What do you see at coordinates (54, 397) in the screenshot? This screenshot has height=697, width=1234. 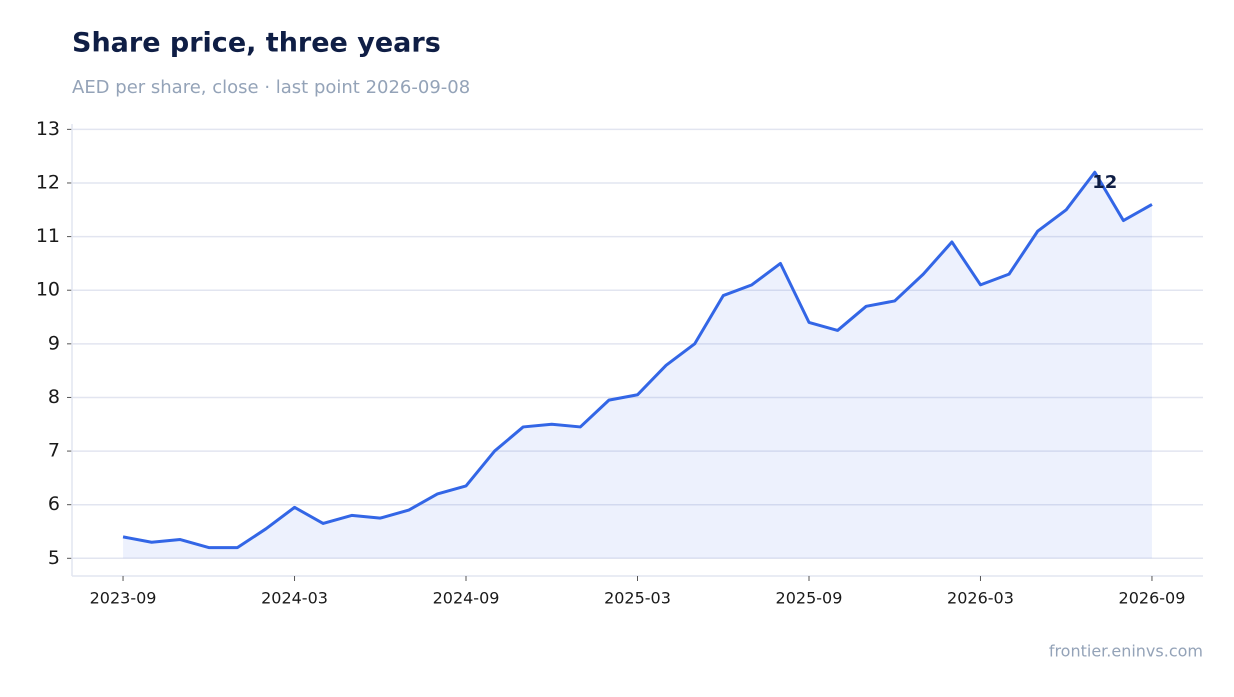 I see `y-tick-label: 8` at bounding box center [54, 397].